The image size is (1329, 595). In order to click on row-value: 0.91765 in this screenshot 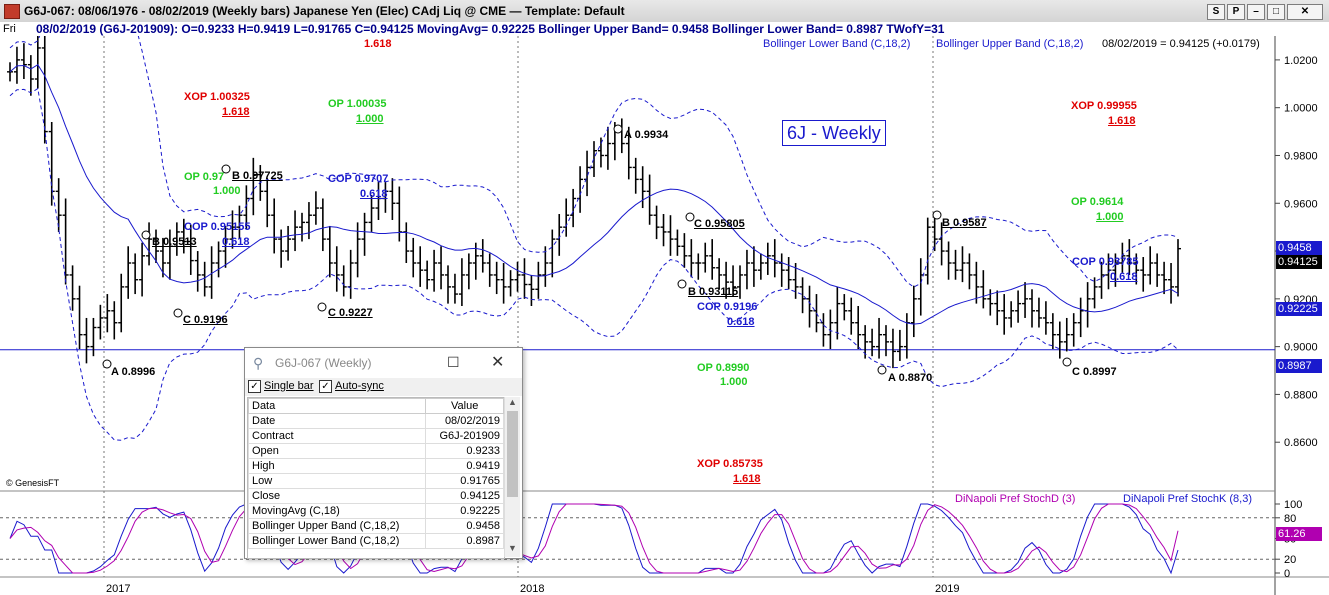, I will do `click(464, 481)`.